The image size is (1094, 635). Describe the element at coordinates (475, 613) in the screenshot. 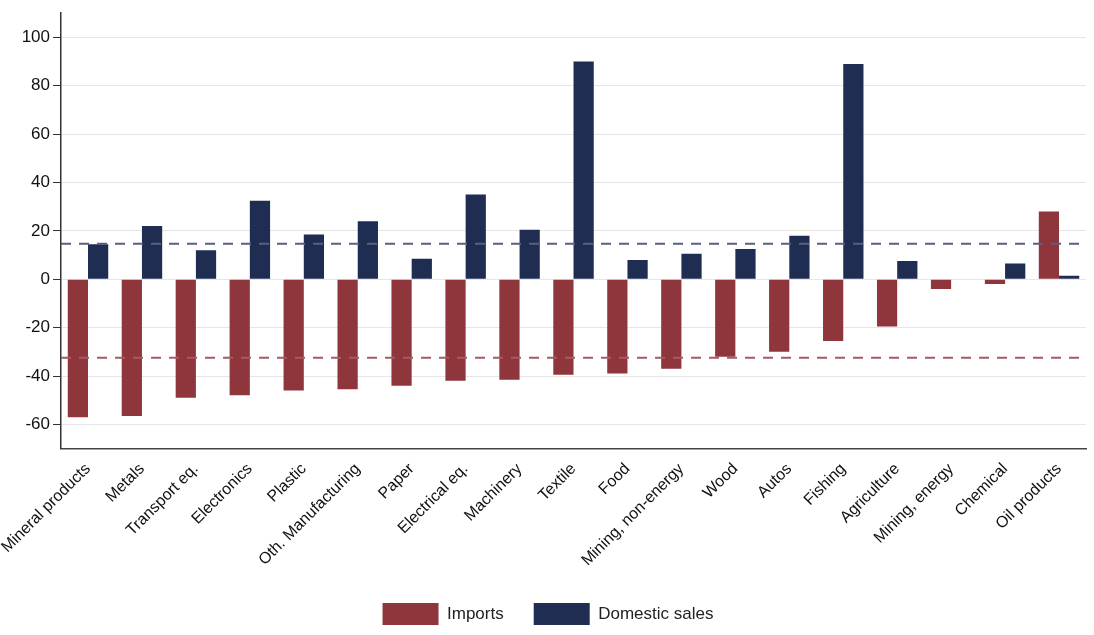

I see `legend-label: Imports` at that location.